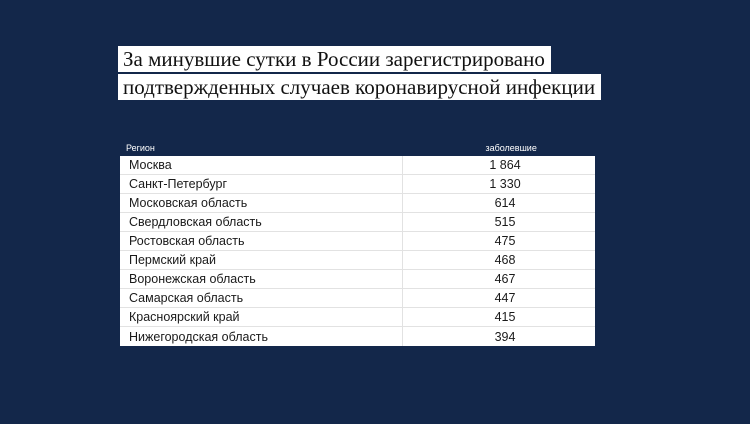  I want to click on cases-cell: 475, so click(505, 241).